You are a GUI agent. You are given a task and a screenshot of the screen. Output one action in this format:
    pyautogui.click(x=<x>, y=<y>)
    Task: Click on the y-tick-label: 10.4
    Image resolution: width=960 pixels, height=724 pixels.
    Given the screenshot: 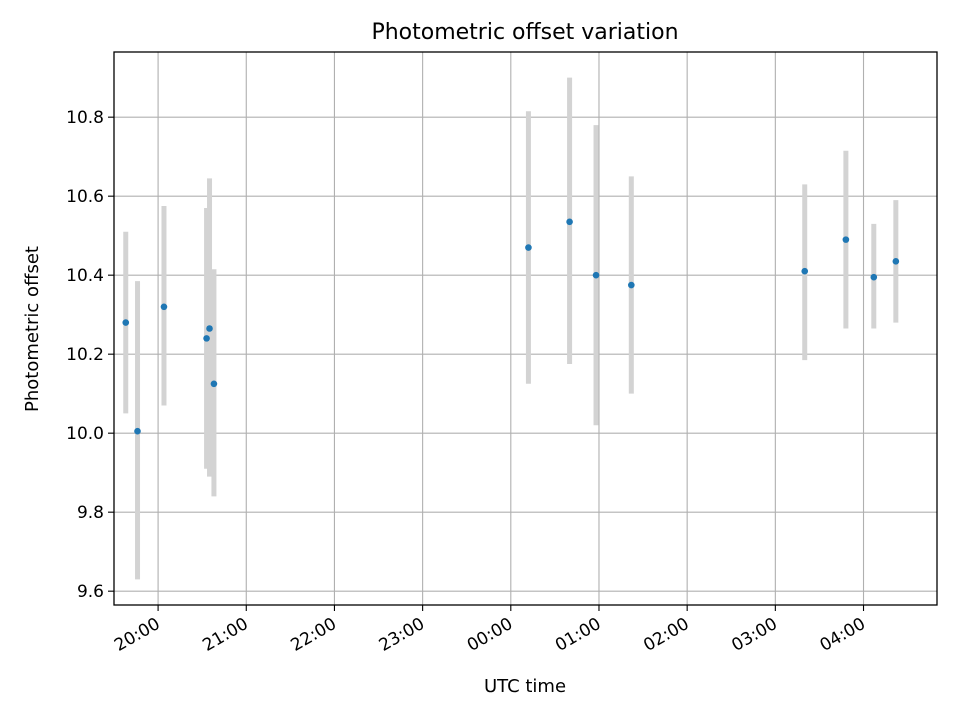 What is the action you would take?
    pyautogui.click(x=85, y=276)
    